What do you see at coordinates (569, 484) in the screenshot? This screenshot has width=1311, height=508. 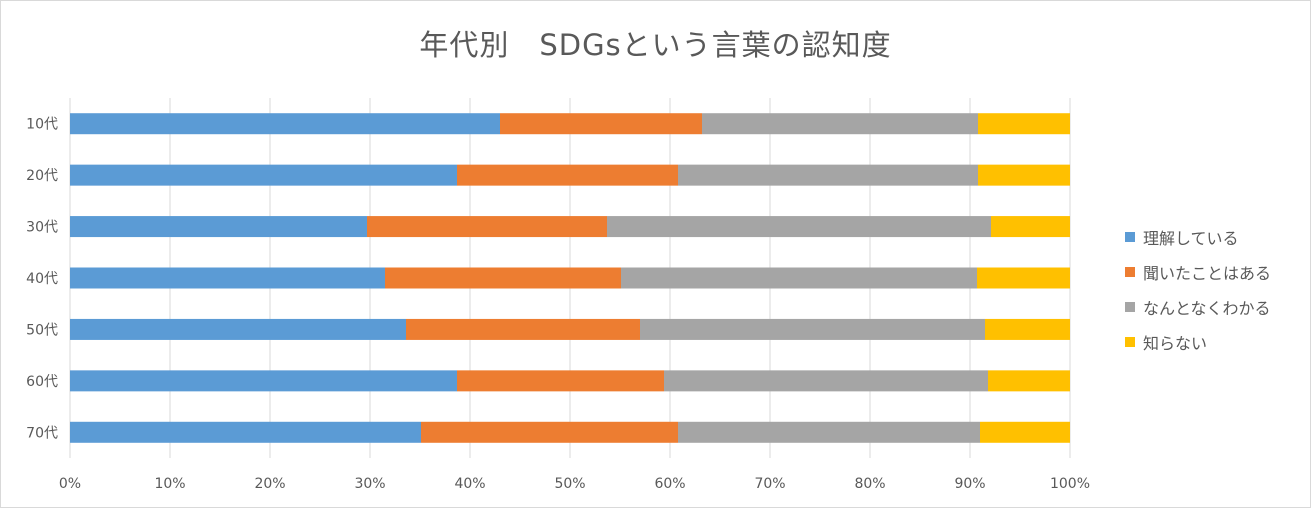 I see `x-tick-label: 50%` at bounding box center [569, 484].